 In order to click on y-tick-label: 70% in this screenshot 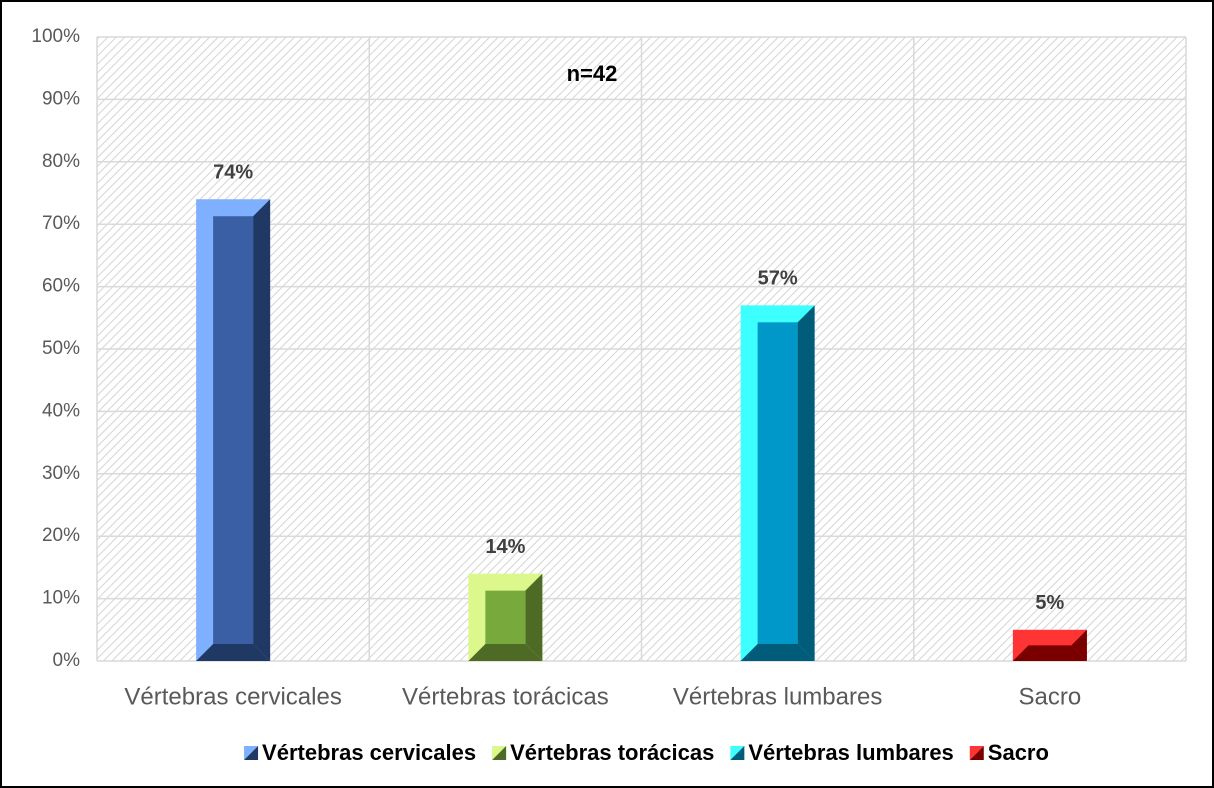, I will do `click(61, 223)`.